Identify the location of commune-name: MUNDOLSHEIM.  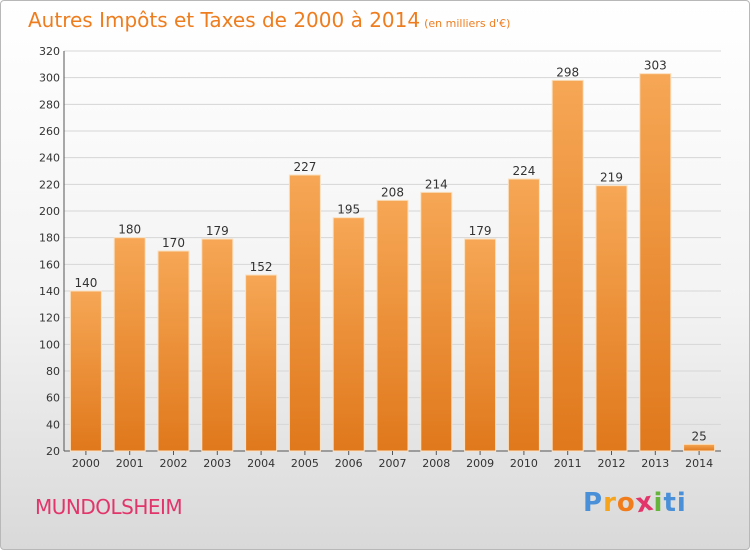
(109, 507).